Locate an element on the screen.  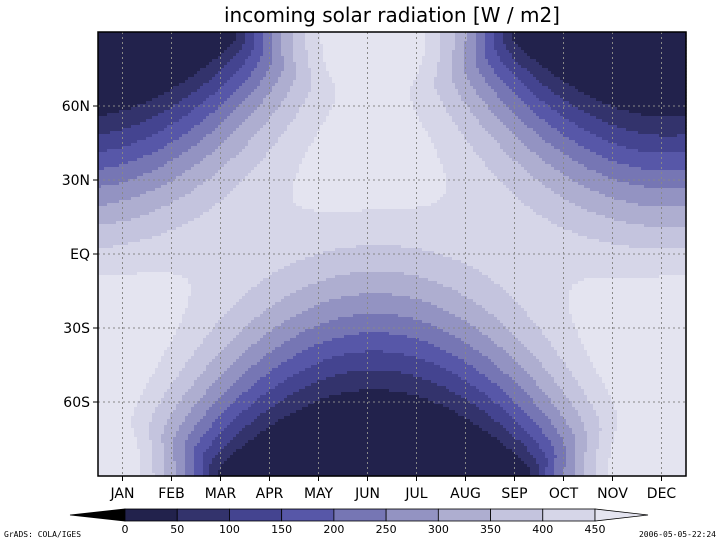
x-tick-label: DEC is located at coordinates (662, 494).